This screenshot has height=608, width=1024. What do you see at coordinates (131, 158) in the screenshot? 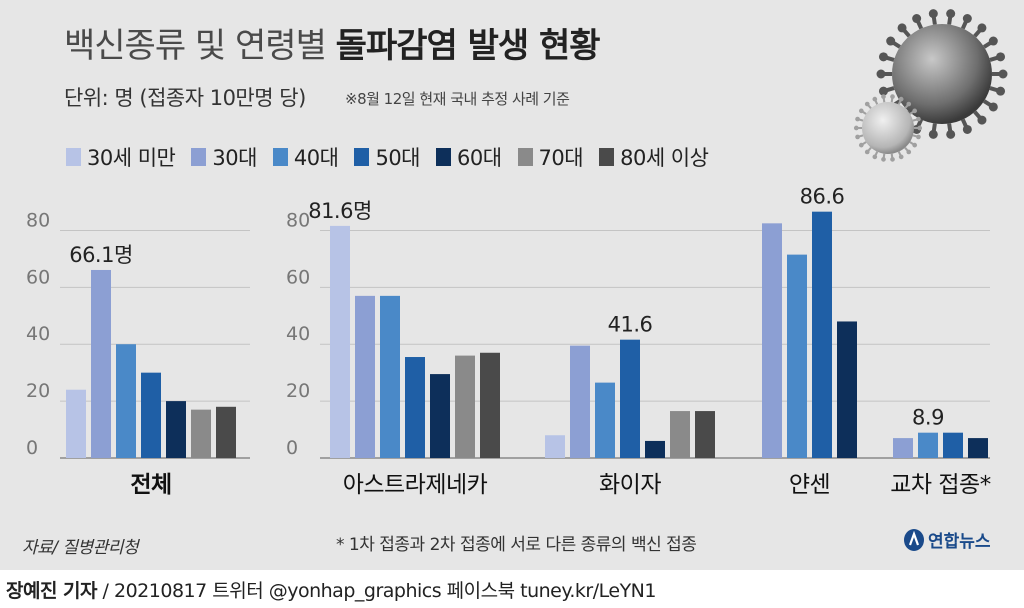
I see `legend-label: 30세 미만` at bounding box center [131, 158].